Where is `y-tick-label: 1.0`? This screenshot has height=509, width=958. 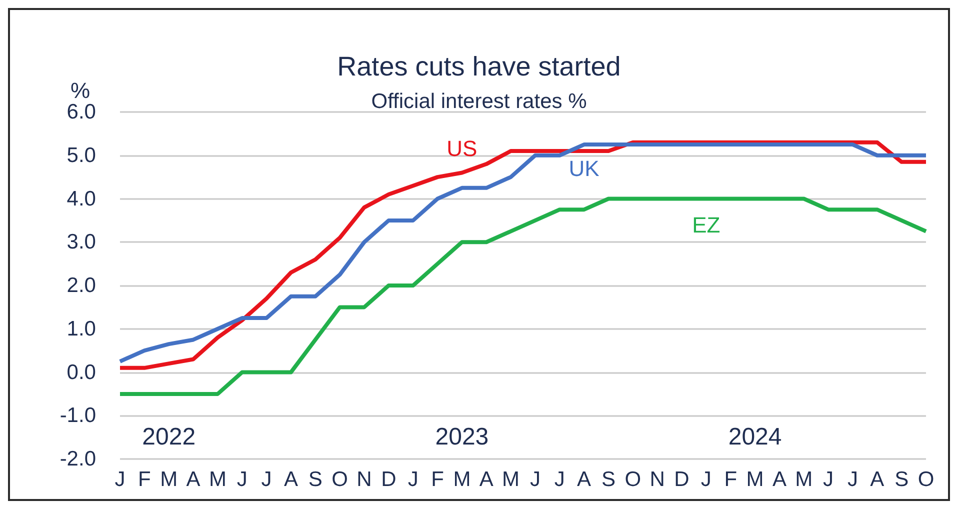
y-tick-label: 1.0 is located at coordinates (81, 328).